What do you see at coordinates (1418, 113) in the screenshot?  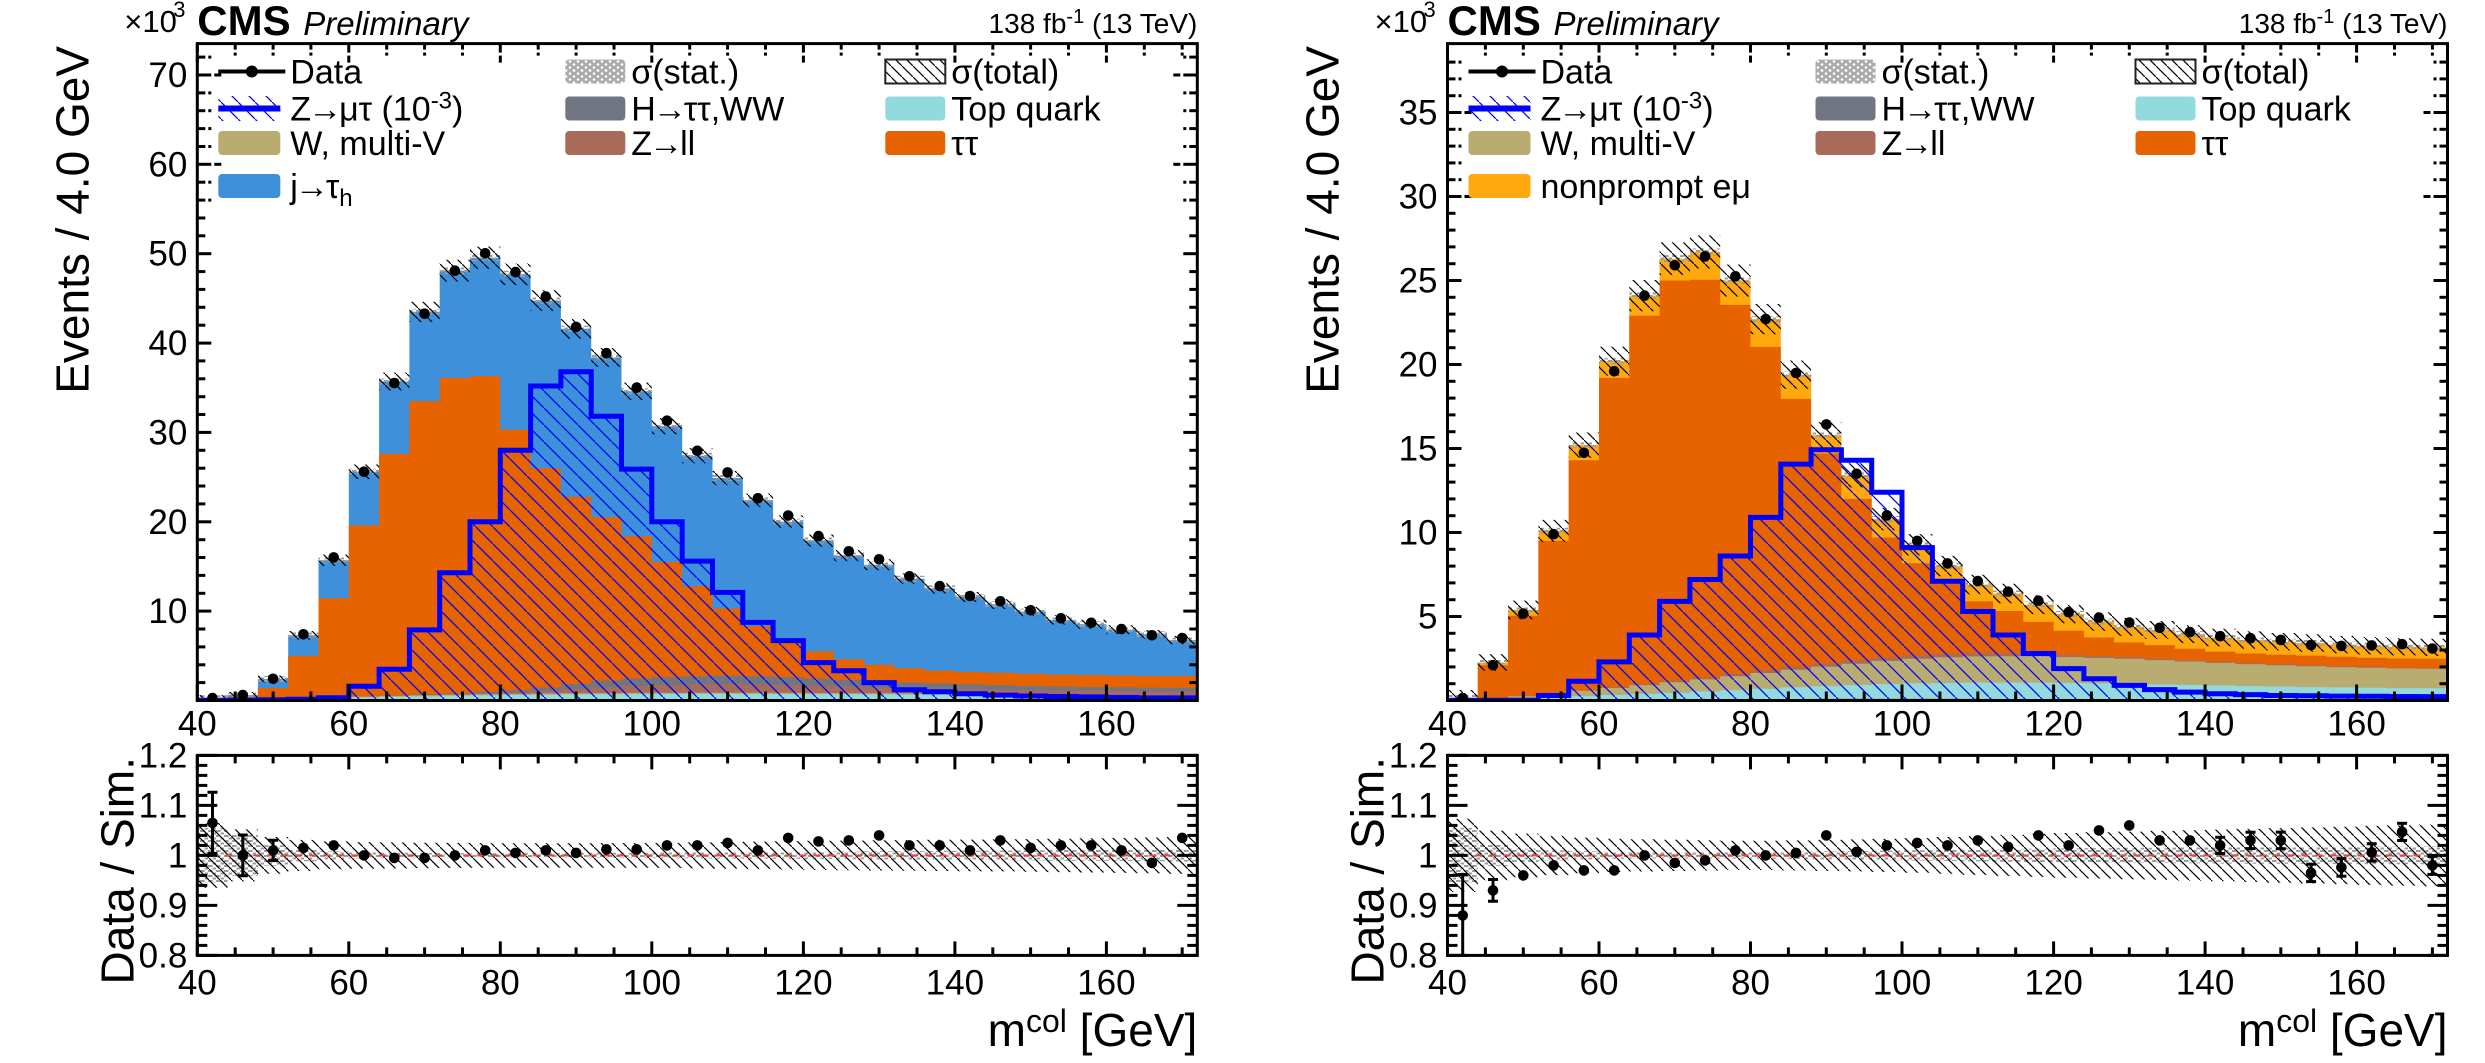 I see `svg-text: 35` at bounding box center [1418, 113].